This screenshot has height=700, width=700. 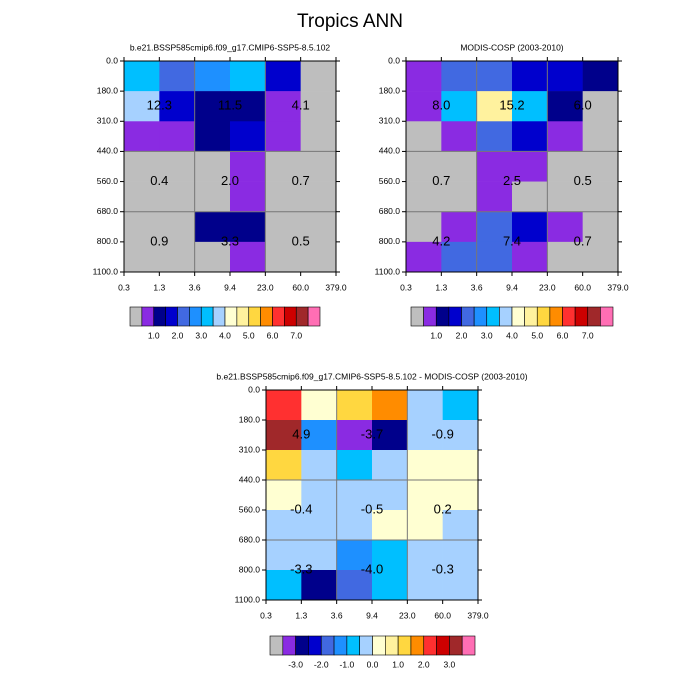 I want to click on x-tick-label: 379.0, so click(x=478, y=615).